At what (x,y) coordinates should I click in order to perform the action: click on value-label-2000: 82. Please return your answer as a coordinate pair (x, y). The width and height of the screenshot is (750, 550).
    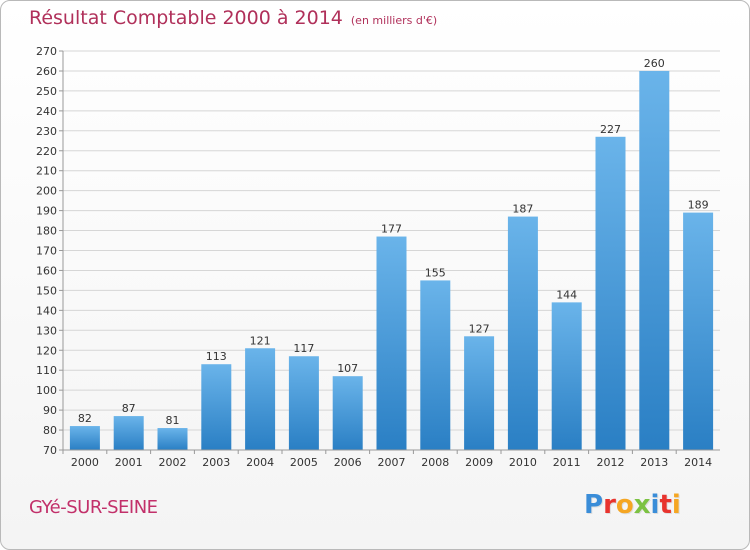
    Looking at the image, I should click on (85, 418).